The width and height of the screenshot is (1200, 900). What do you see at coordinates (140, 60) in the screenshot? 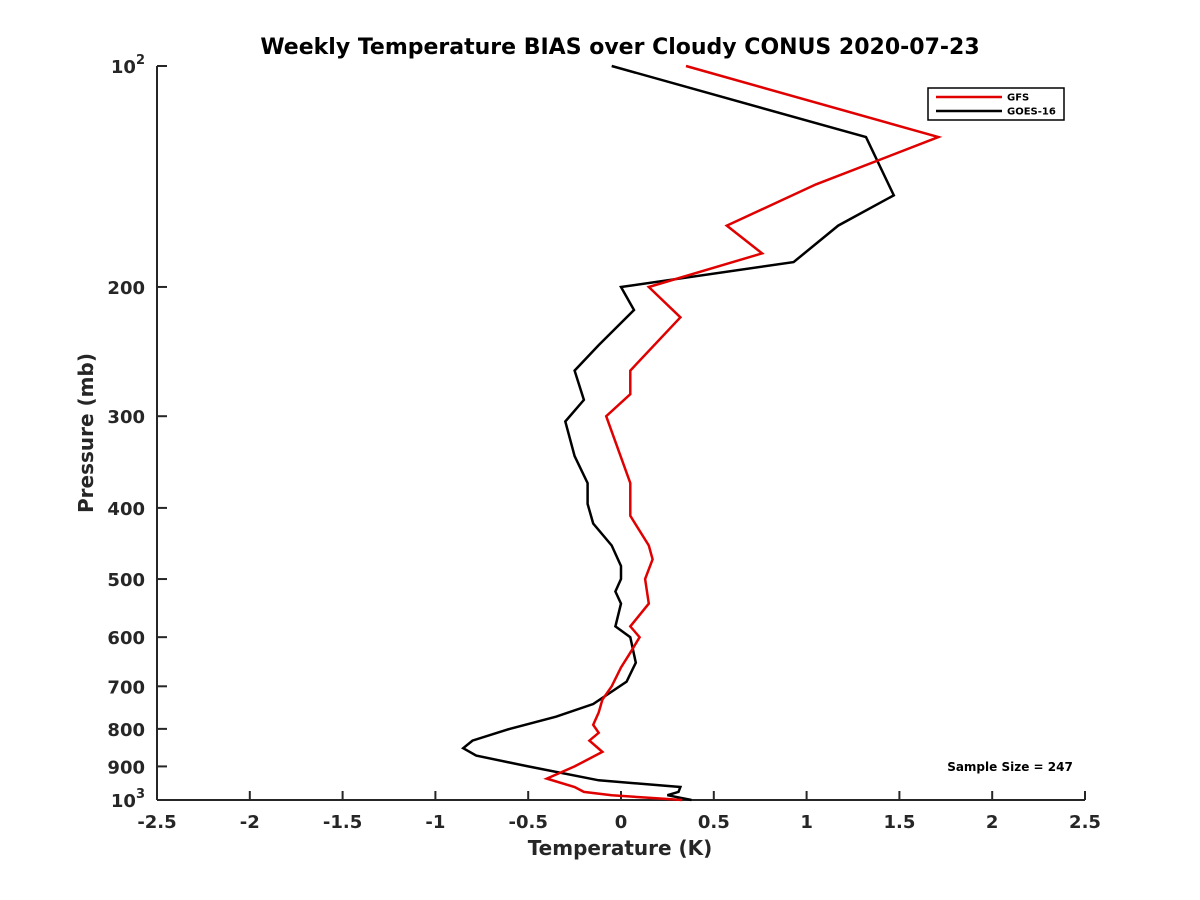
I see `y-tick-exponent: 2` at bounding box center [140, 60].